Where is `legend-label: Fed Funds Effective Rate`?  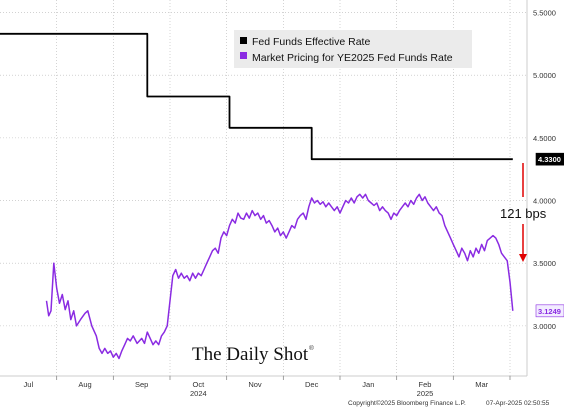
legend-label: Fed Funds Effective Rate is located at coordinates (311, 42).